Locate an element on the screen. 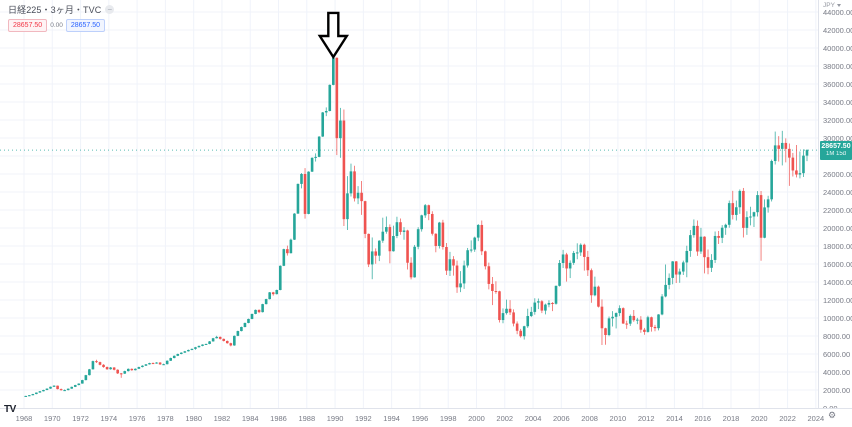 The image size is (852, 427). price-tick-label: 44000.00 is located at coordinates (837, 12).